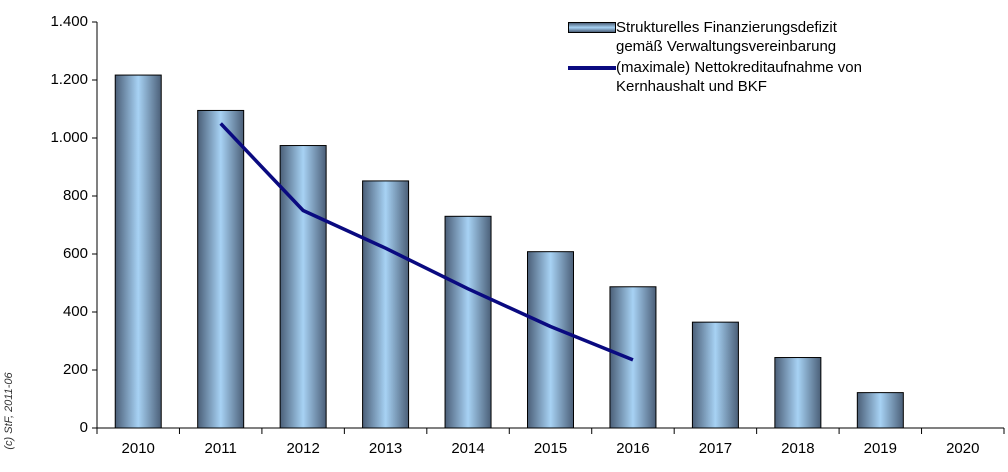 The image size is (1008, 472). What do you see at coordinates (9, 411) in the screenshot?
I see `copyright: (c) StF, 2011-06` at bounding box center [9, 411].